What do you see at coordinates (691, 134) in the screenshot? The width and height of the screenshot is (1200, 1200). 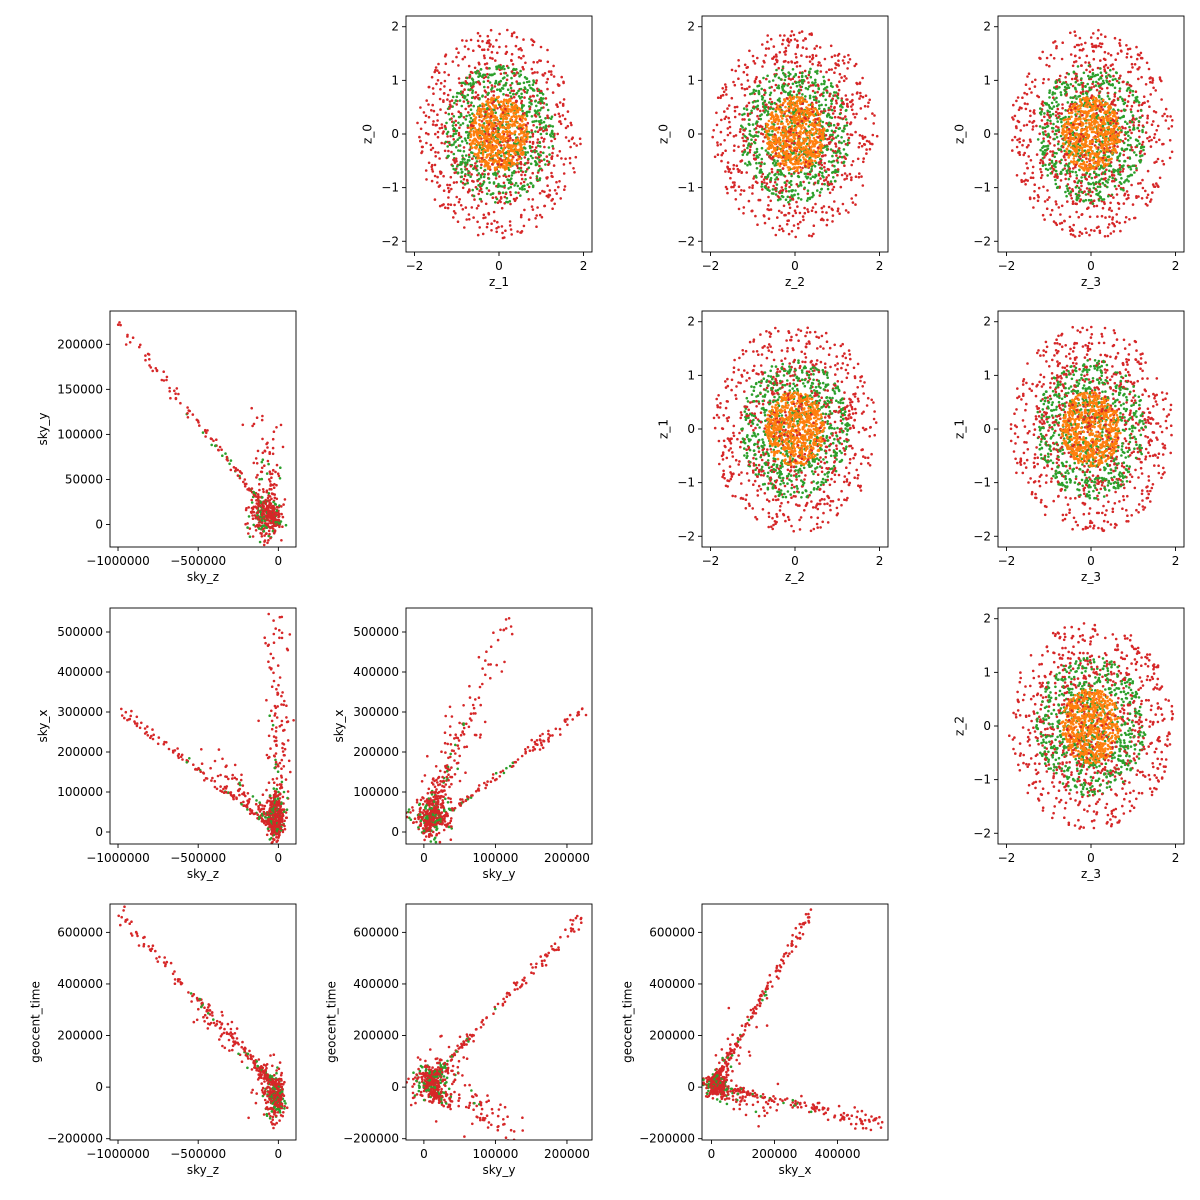 I see `y-tick-label: 0` at bounding box center [691, 134].